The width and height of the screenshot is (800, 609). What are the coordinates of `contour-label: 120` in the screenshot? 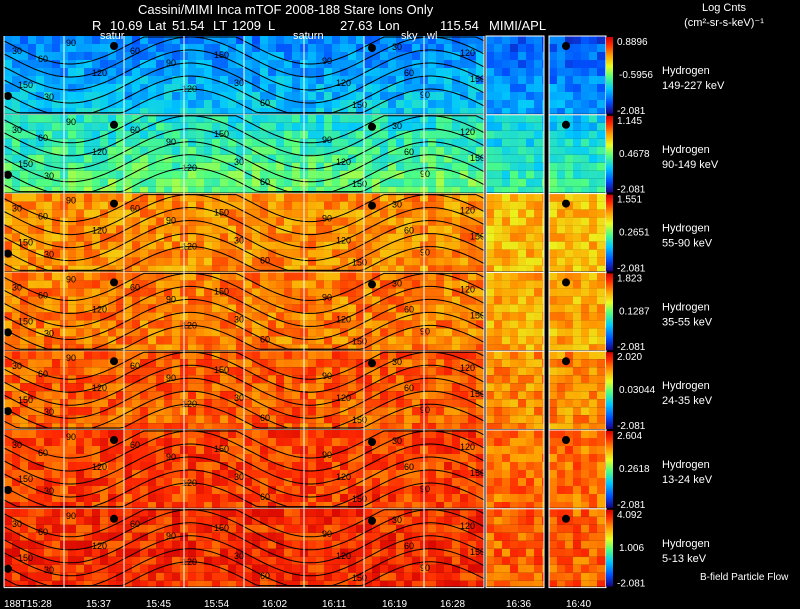 It's located at (189, 168).